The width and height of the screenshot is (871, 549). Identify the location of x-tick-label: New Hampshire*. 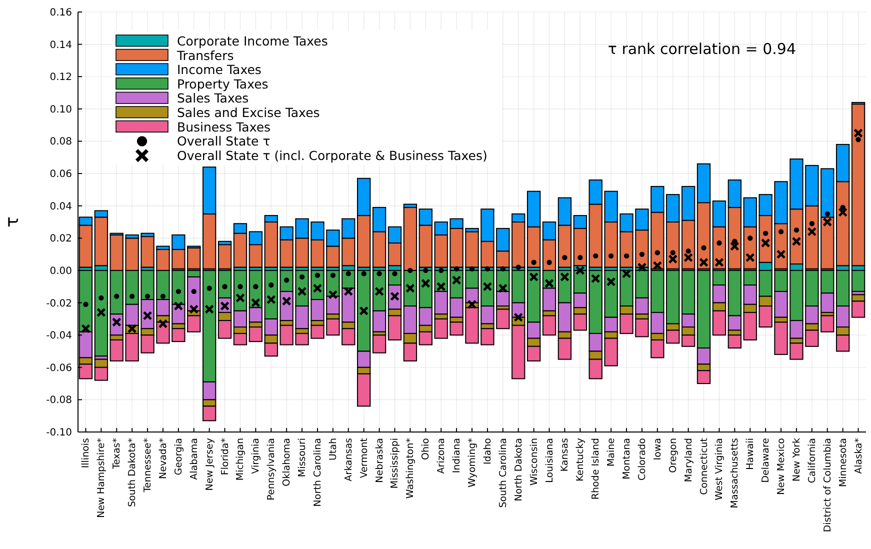
(102, 478).